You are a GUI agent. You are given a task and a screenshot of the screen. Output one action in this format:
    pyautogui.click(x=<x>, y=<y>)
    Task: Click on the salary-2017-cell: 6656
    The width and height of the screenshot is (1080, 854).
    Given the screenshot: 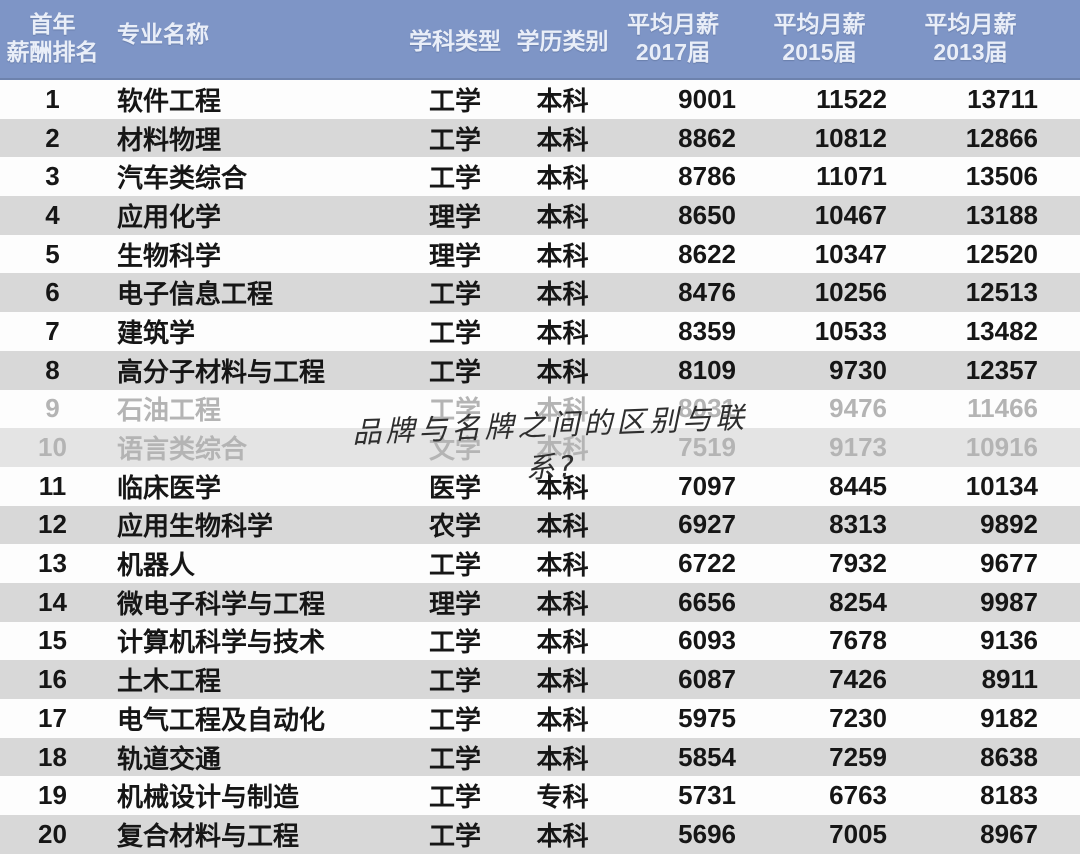 What is the action you would take?
    pyautogui.click(x=707, y=601)
    